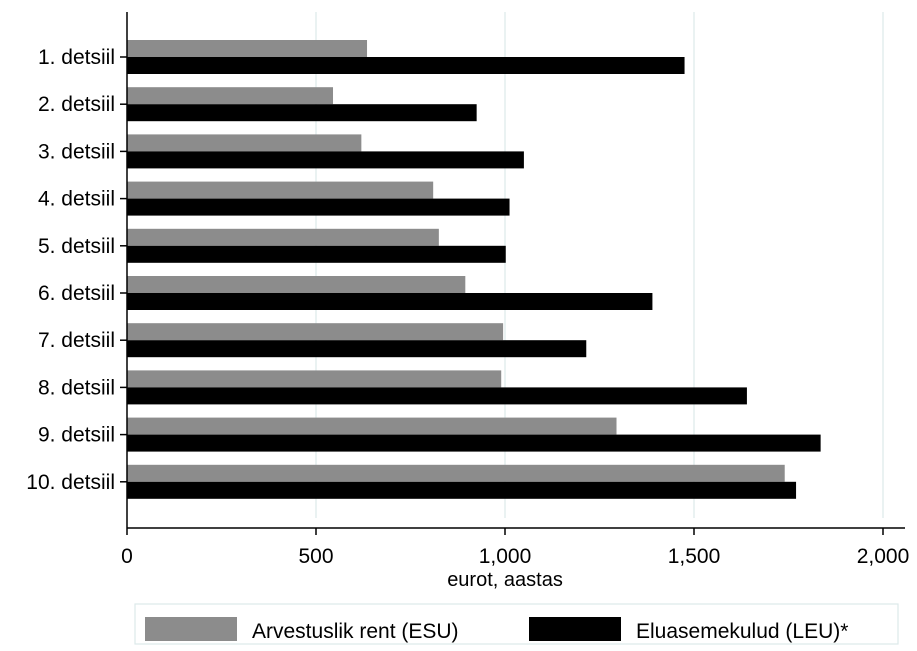 This screenshot has width=917, height=651. What do you see at coordinates (315, 556) in the screenshot?
I see `x-tick-label-500: 500` at bounding box center [315, 556].